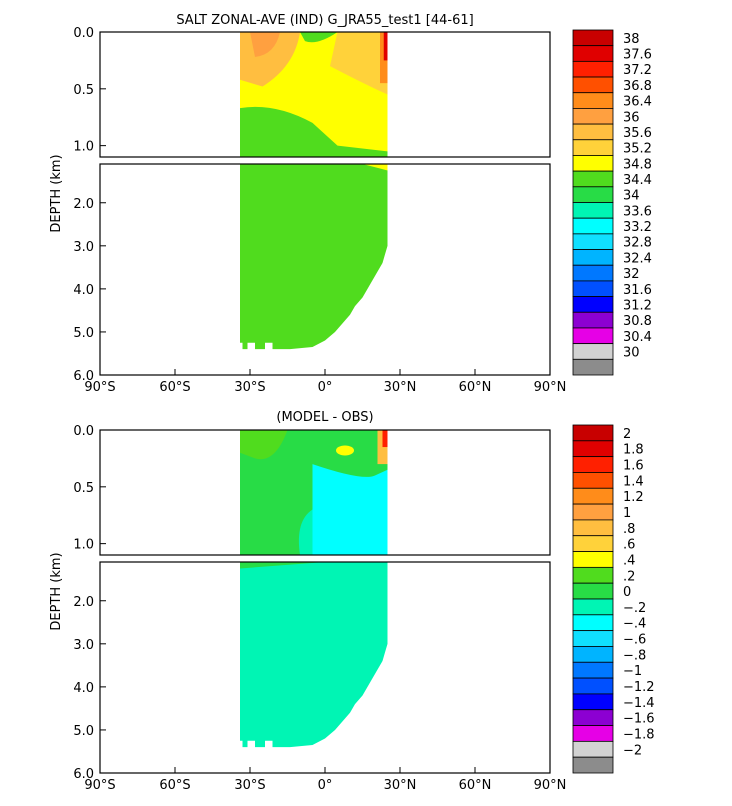 This screenshot has height=806, width=732. Describe the element at coordinates (637, 227) in the screenshot. I see `colorbar-label: 33.2` at that location.